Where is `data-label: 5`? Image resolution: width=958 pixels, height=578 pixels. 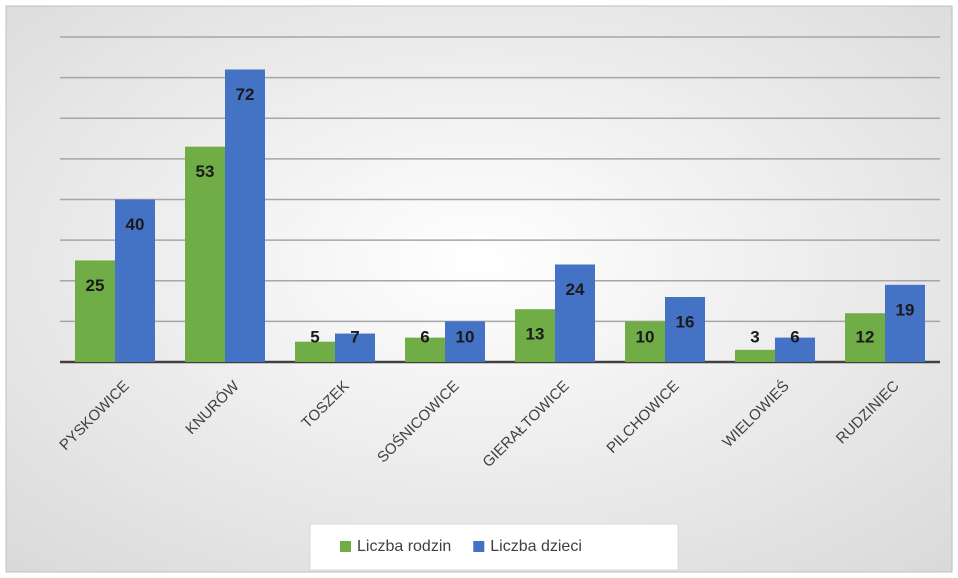
data-label: 5 is located at coordinates (314, 336).